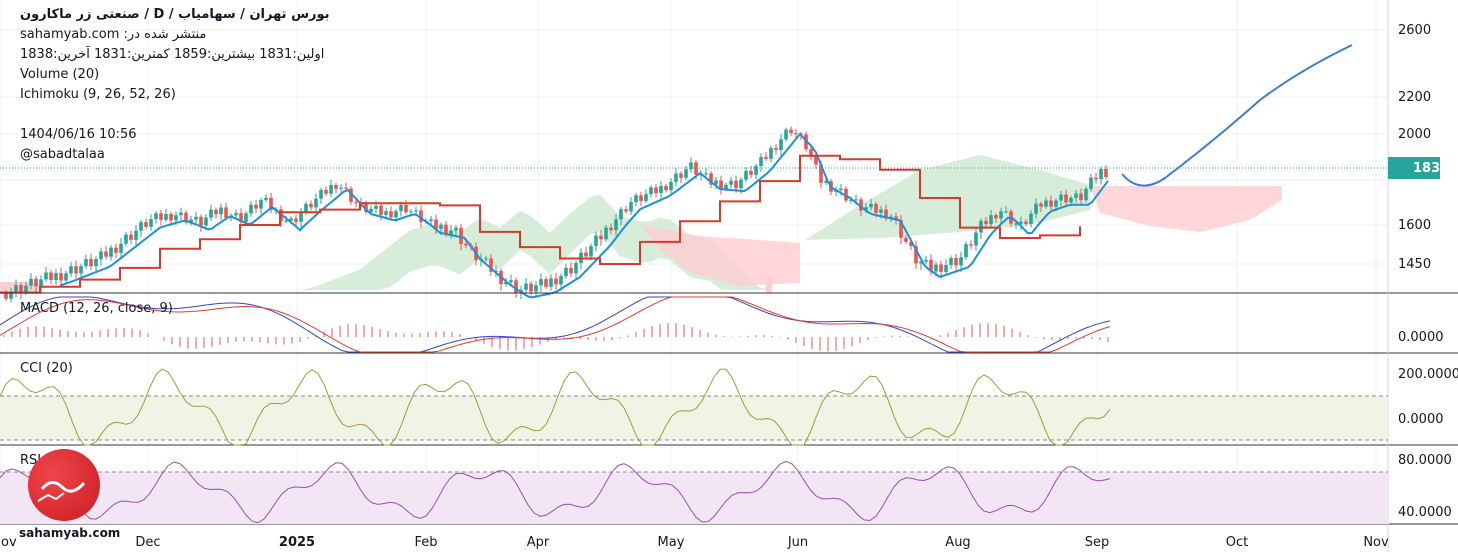 This screenshot has height=552, width=1458. I want to click on projection-line, so click(1237, 115).